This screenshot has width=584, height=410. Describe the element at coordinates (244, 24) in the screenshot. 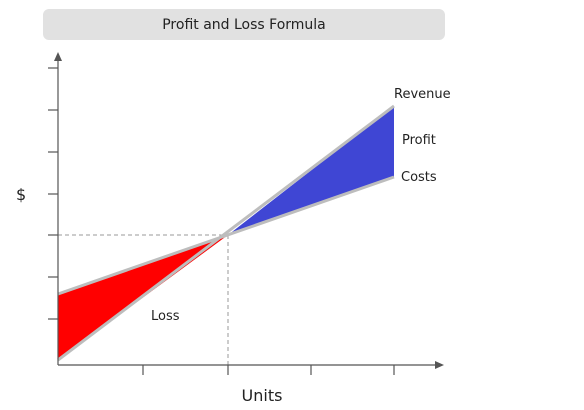

I see `diagram-title: Profit and Loss Formula` at that location.